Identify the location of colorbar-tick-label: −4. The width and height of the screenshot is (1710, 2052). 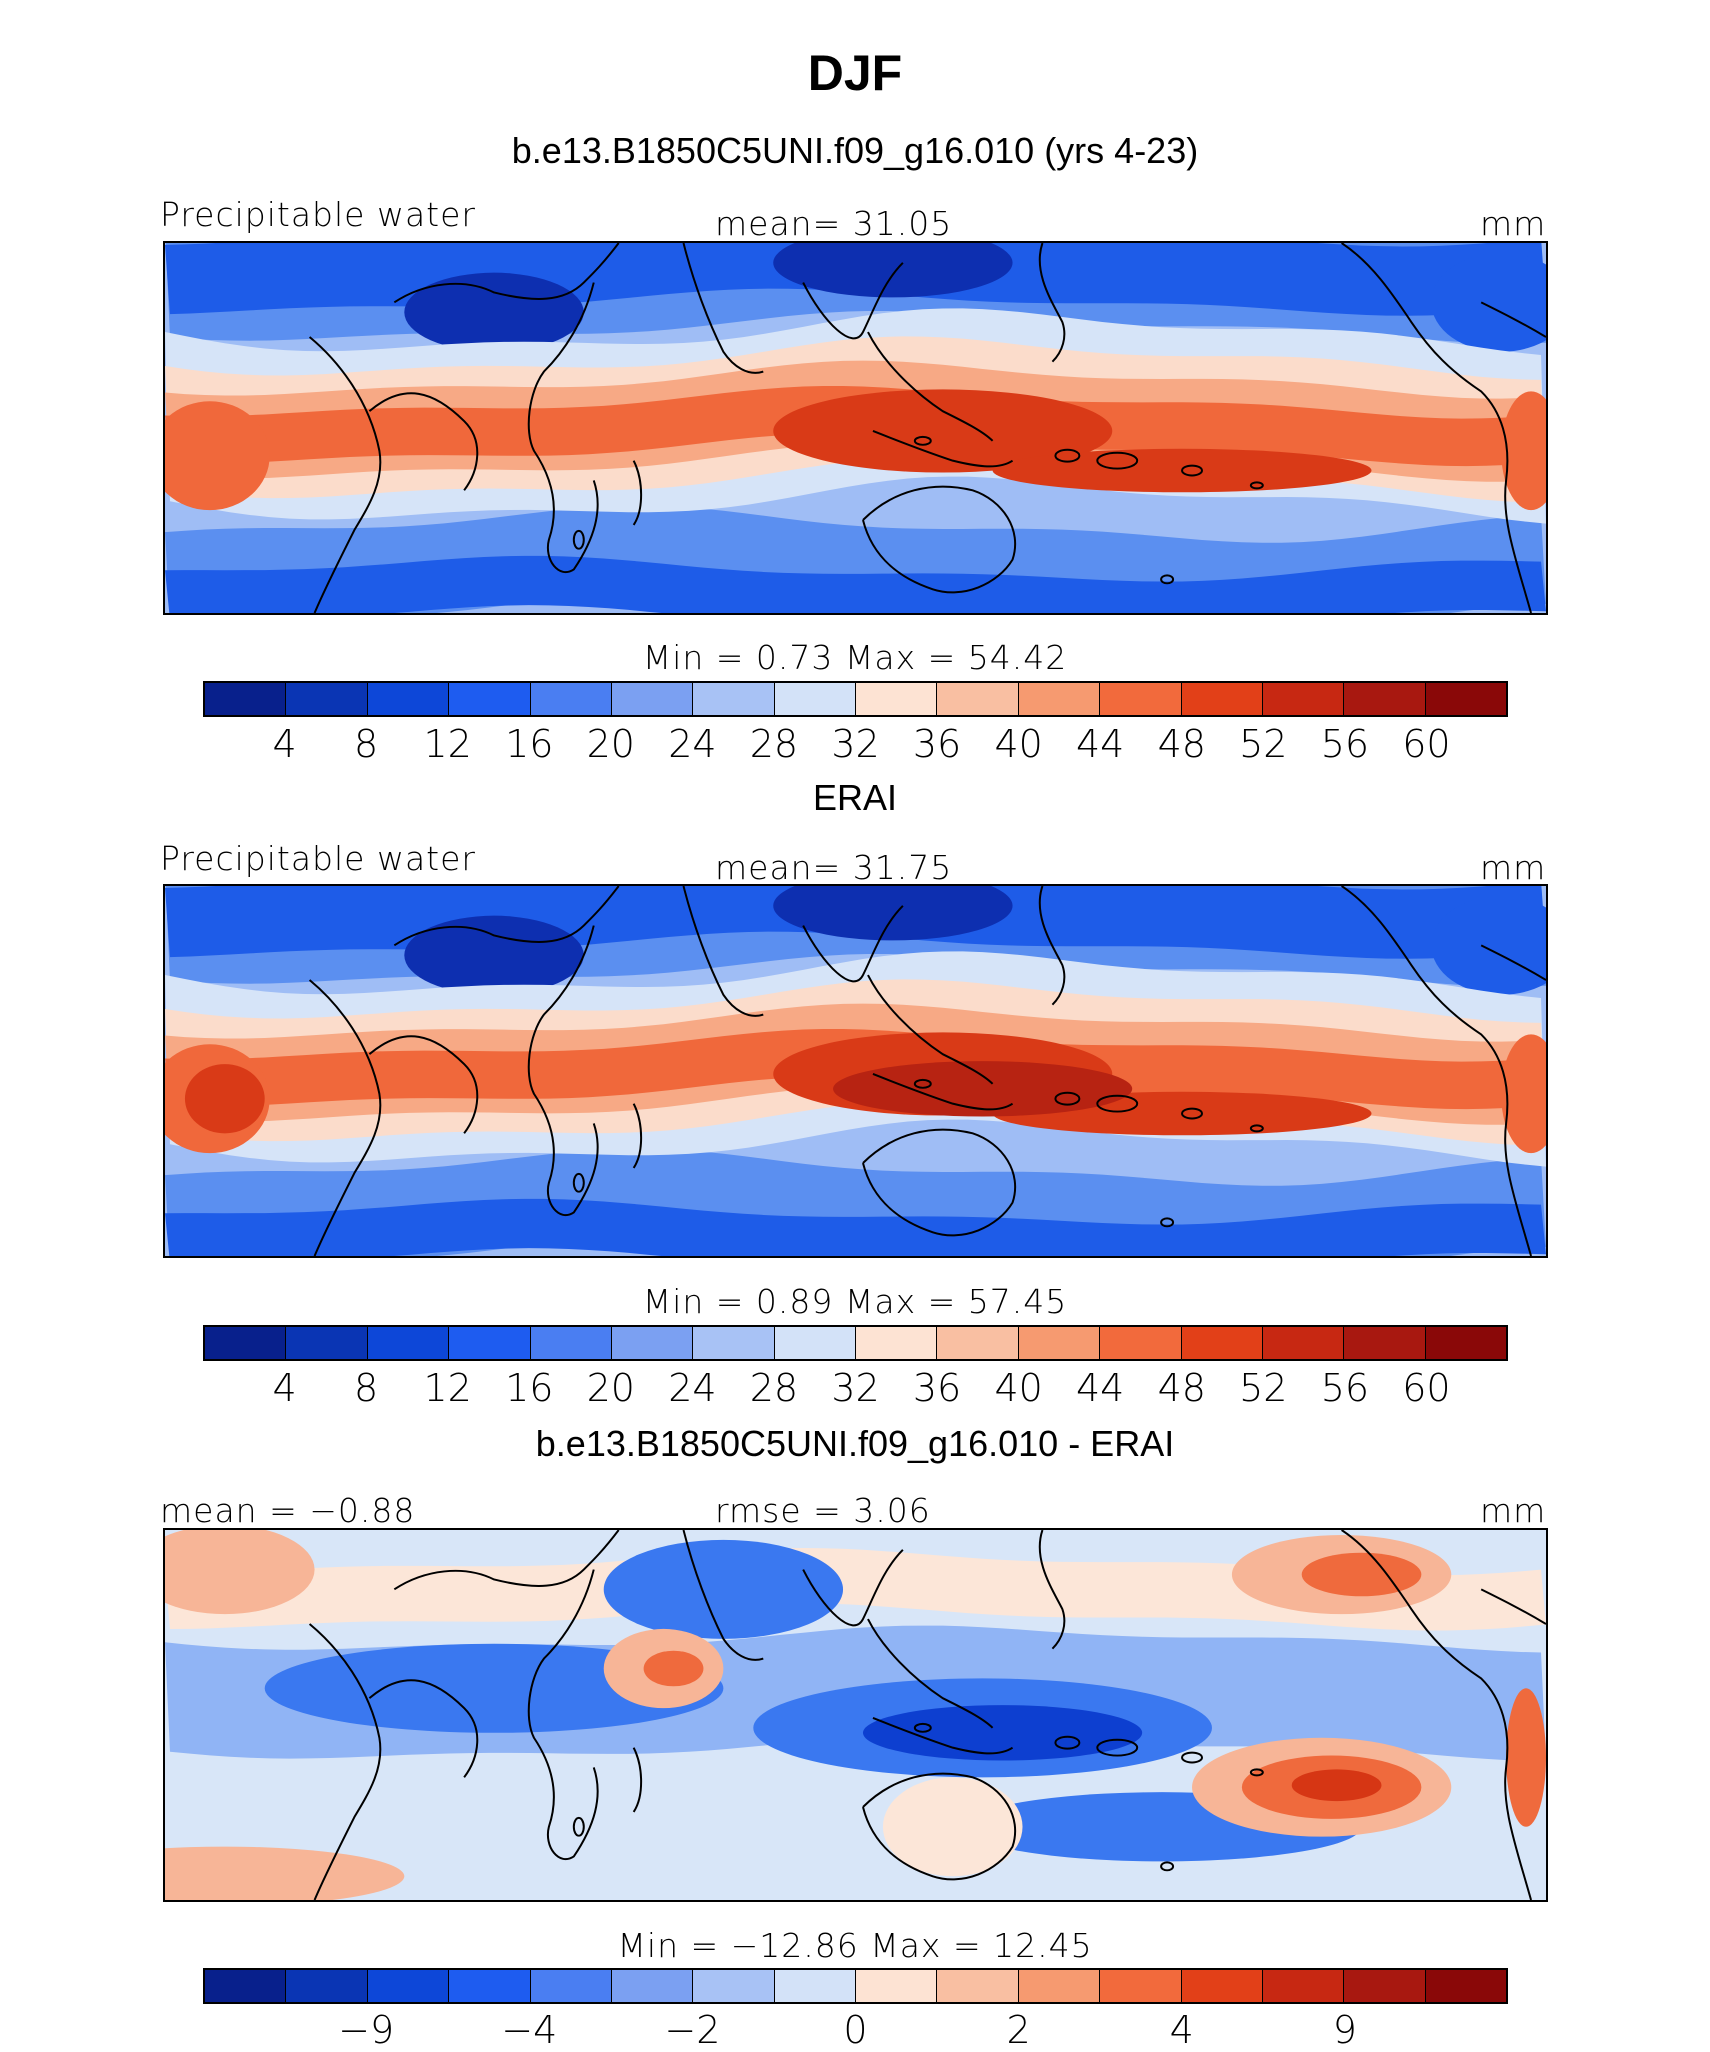
(529, 2030).